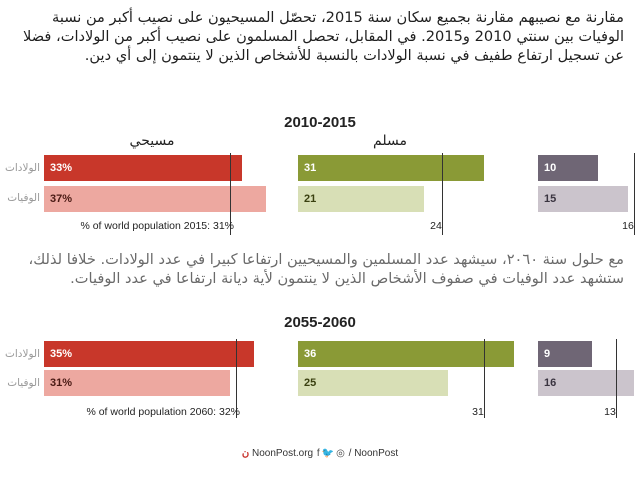 This screenshot has width=640, height=479. Describe the element at coordinates (23, 198) in the screenshot. I see `row-label-deaths: الوفيات` at that location.